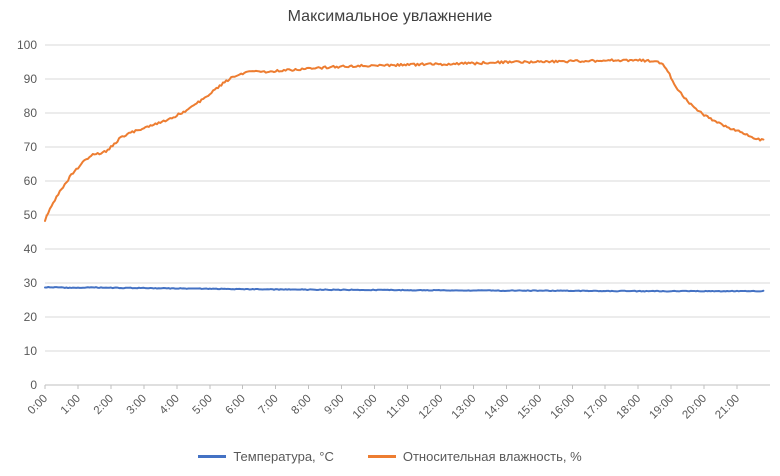 This screenshot has width=780, height=476. I want to click on x-tick-label: 19:00, so click(661, 407).